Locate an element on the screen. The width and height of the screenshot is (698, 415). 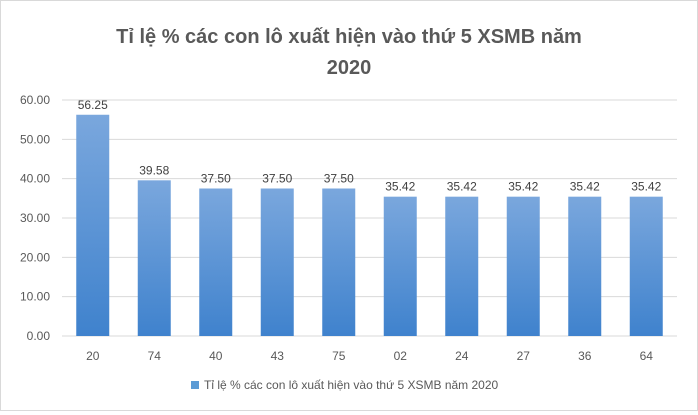
data-label: 56.25 is located at coordinates (93, 105).